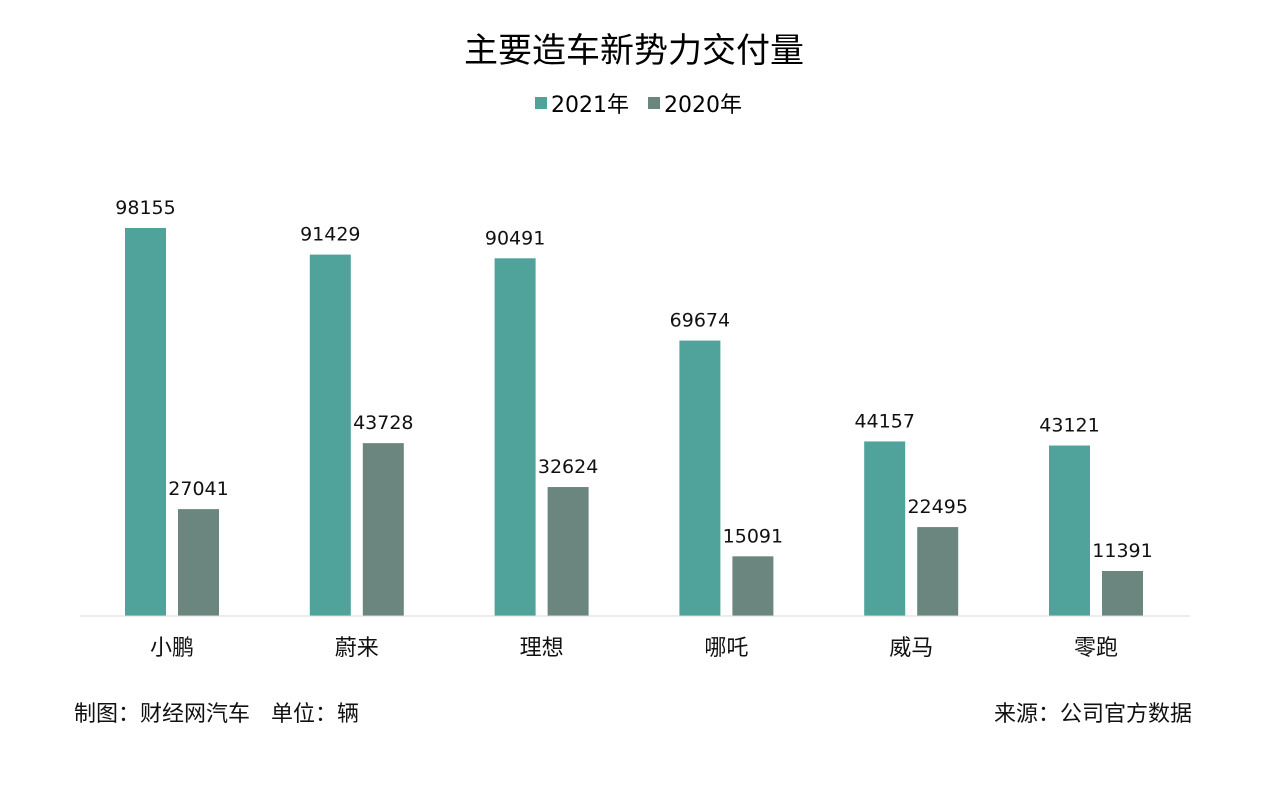 The width and height of the screenshot is (1282, 794). Describe the element at coordinates (330, 235) in the screenshot. I see `data-label-蔚来-2021年: 91429` at that location.